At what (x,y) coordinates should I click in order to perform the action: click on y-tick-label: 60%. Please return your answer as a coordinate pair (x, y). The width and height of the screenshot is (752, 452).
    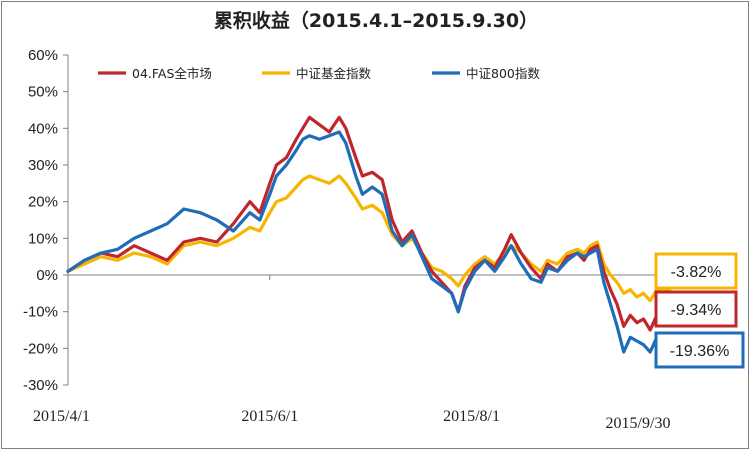
    Looking at the image, I should click on (43, 55).